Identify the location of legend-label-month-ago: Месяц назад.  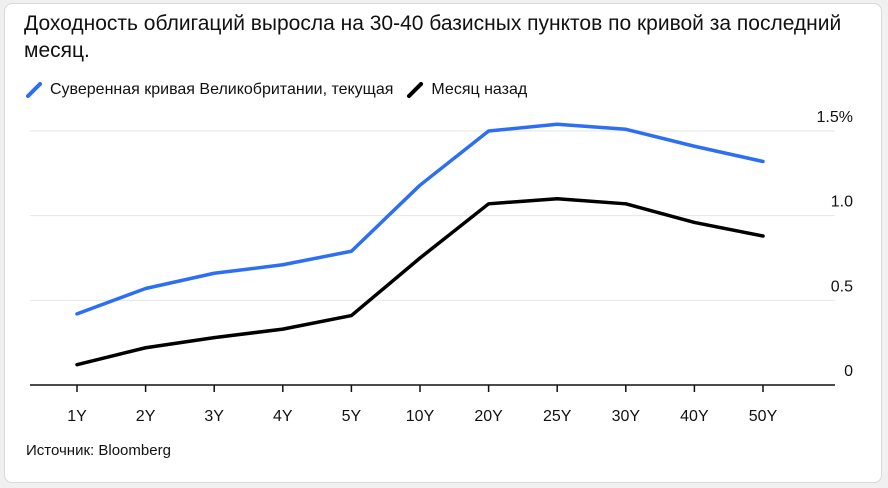
(479, 89).